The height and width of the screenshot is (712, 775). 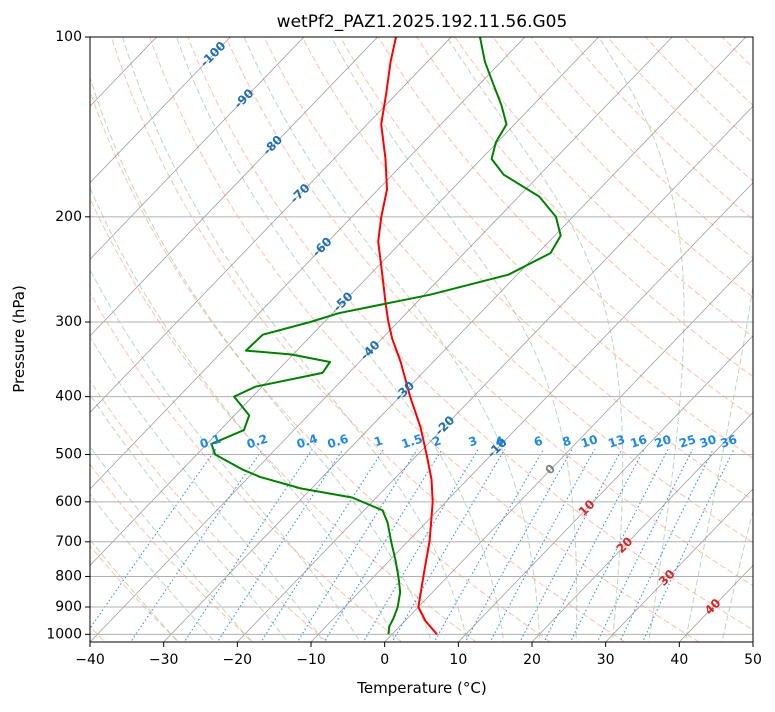 I want to click on mixing-ratio-label: 30, so click(x=708, y=441).